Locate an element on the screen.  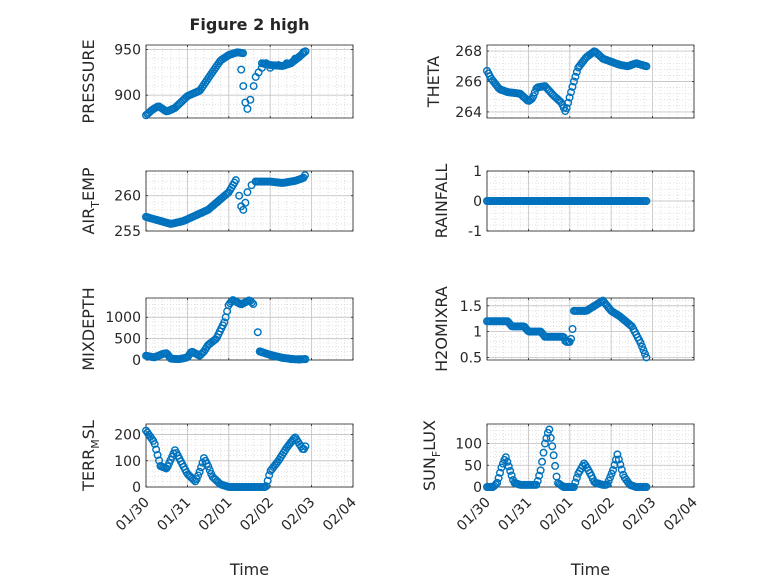
y-tick-label: 950 is located at coordinates (127, 51).